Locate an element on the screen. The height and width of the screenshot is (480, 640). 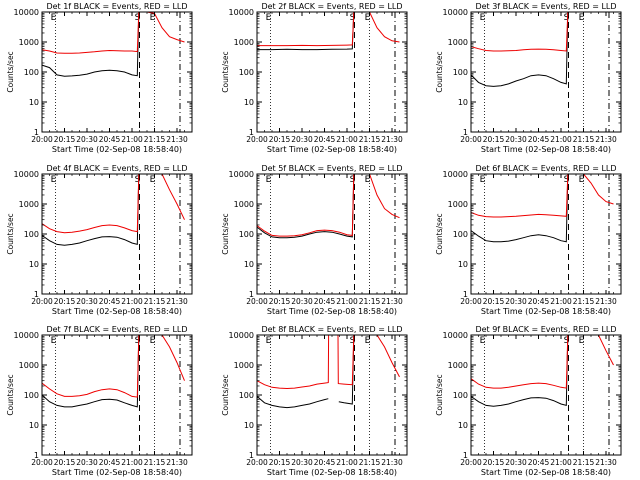
panel-title: Det 6f BLACK = Events, RED = LLD is located at coordinates (545, 168).